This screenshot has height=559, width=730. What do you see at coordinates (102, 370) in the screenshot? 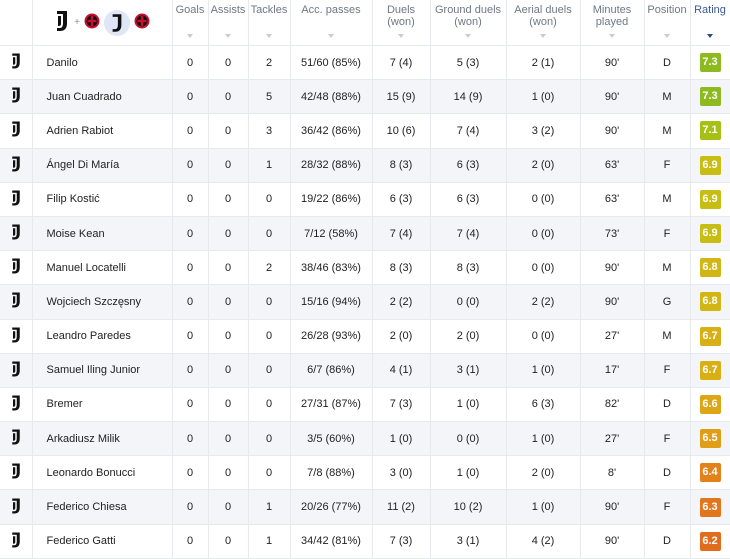
I see `player-name: Samuel Iling Junior` at bounding box center [102, 370].